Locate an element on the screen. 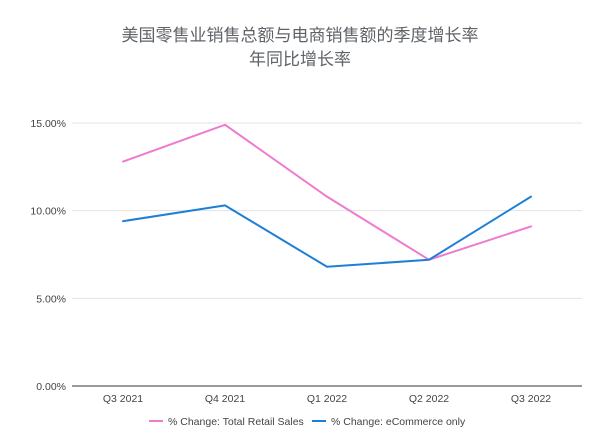 This screenshot has height=441, width=600. chart-title-block: 美国零售业销售总额与电商销售额的季度增长率 年同比增长率 is located at coordinates (300, 48).